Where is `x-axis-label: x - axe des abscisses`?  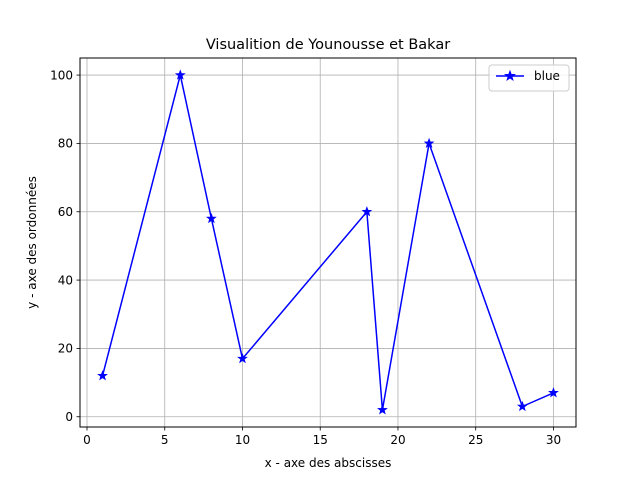 x-axis-label: x - axe des abscisses is located at coordinates (328, 463).